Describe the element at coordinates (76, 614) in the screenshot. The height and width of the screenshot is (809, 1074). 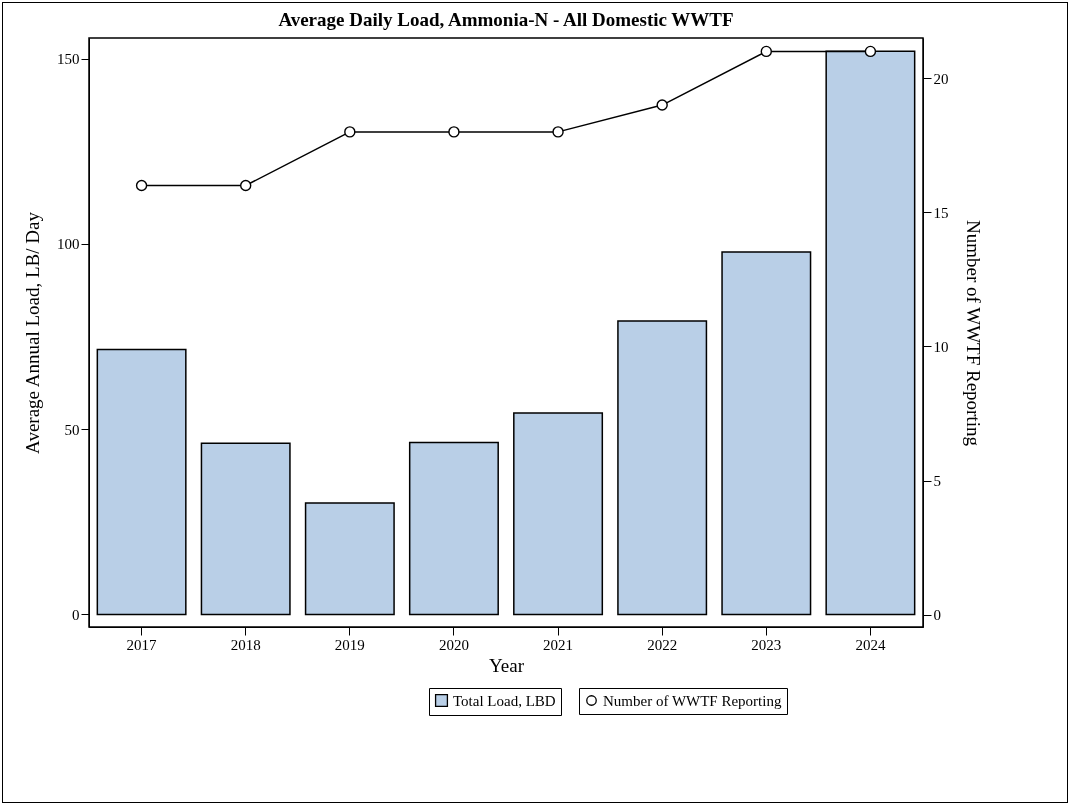
I see `y-tick-label: 0` at that location.